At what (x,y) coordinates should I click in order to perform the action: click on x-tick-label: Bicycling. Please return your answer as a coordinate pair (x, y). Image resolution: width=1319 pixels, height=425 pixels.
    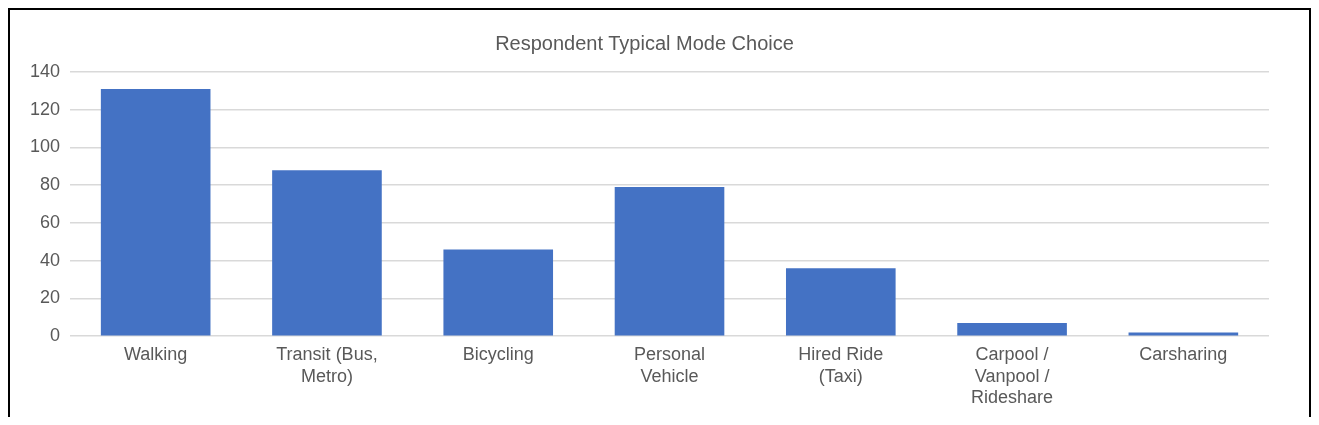
    Looking at the image, I should click on (498, 353).